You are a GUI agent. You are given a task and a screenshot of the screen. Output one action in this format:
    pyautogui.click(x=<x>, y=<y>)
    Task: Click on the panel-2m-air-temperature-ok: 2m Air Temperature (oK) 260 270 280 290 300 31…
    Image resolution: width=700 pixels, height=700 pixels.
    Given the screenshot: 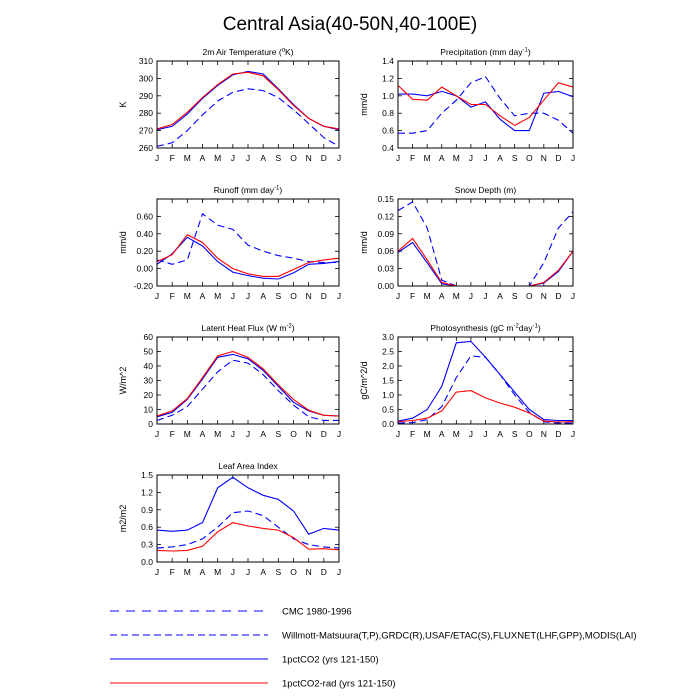 What is the action you would take?
    pyautogui.click(x=229, y=105)
    